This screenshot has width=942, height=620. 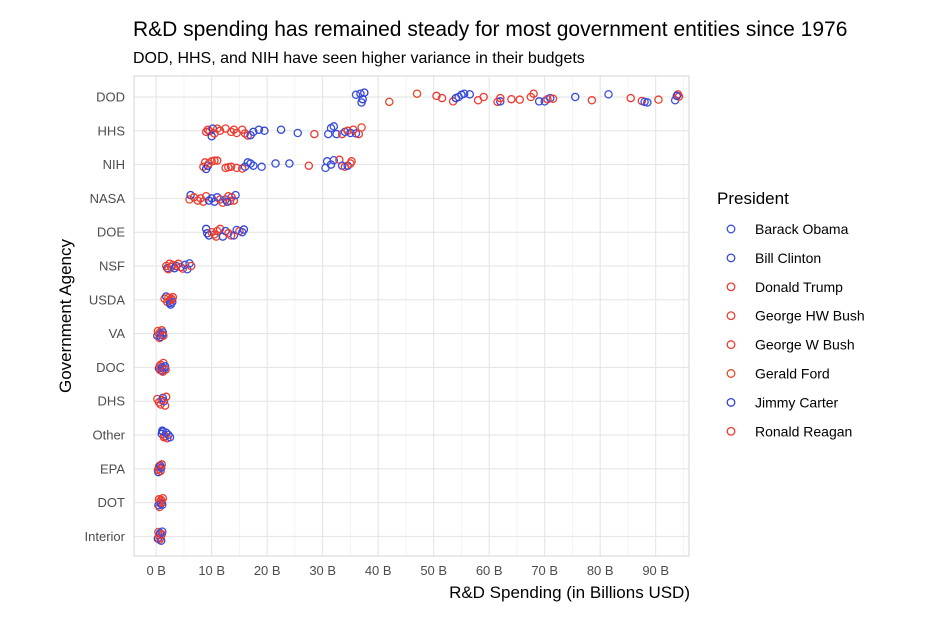 What do you see at coordinates (433, 570) in the screenshot?
I see `x-tick-label: 50 B` at bounding box center [433, 570].